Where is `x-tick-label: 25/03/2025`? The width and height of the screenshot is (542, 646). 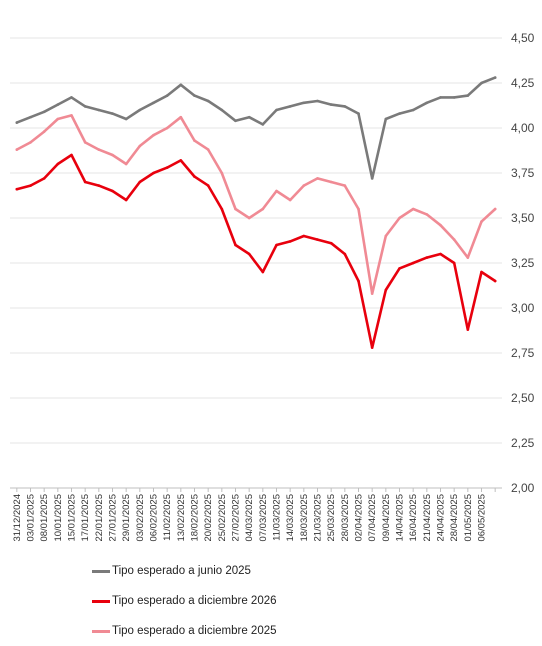 x-tick-label: 25/03/2025 is located at coordinates (331, 518).